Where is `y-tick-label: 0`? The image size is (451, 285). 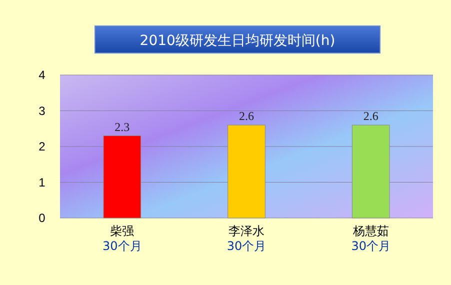 y-tick-label: 0 is located at coordinates (42, 218).